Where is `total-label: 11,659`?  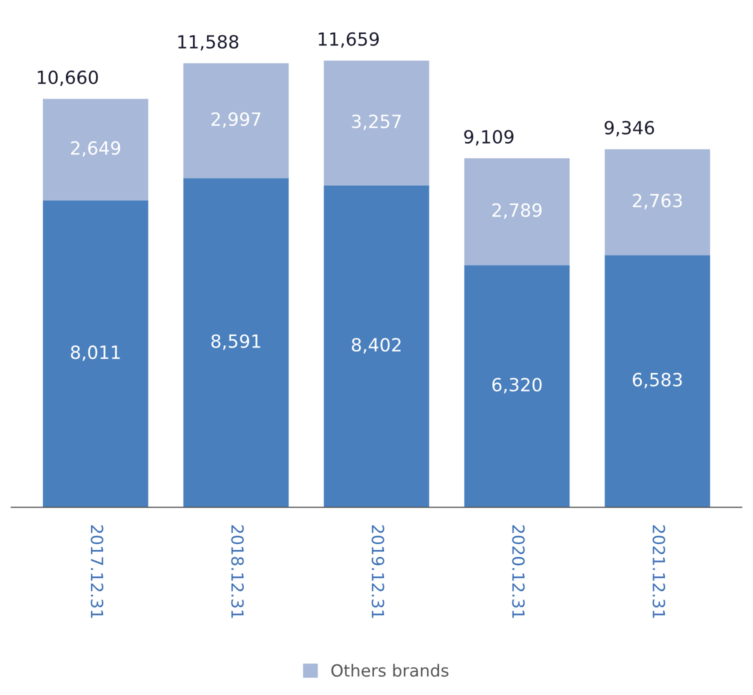 total-label: 11,659 is located at coordinates (348, 40).